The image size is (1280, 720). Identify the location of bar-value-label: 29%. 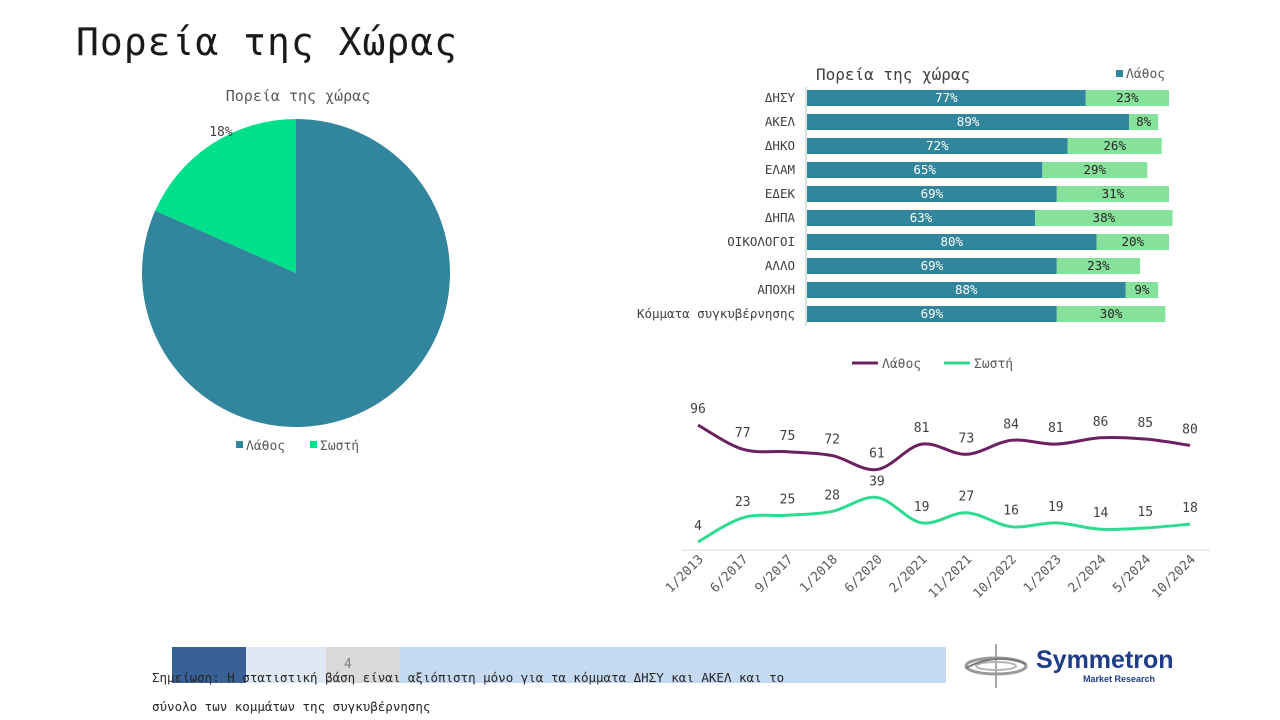
(1095, 169).